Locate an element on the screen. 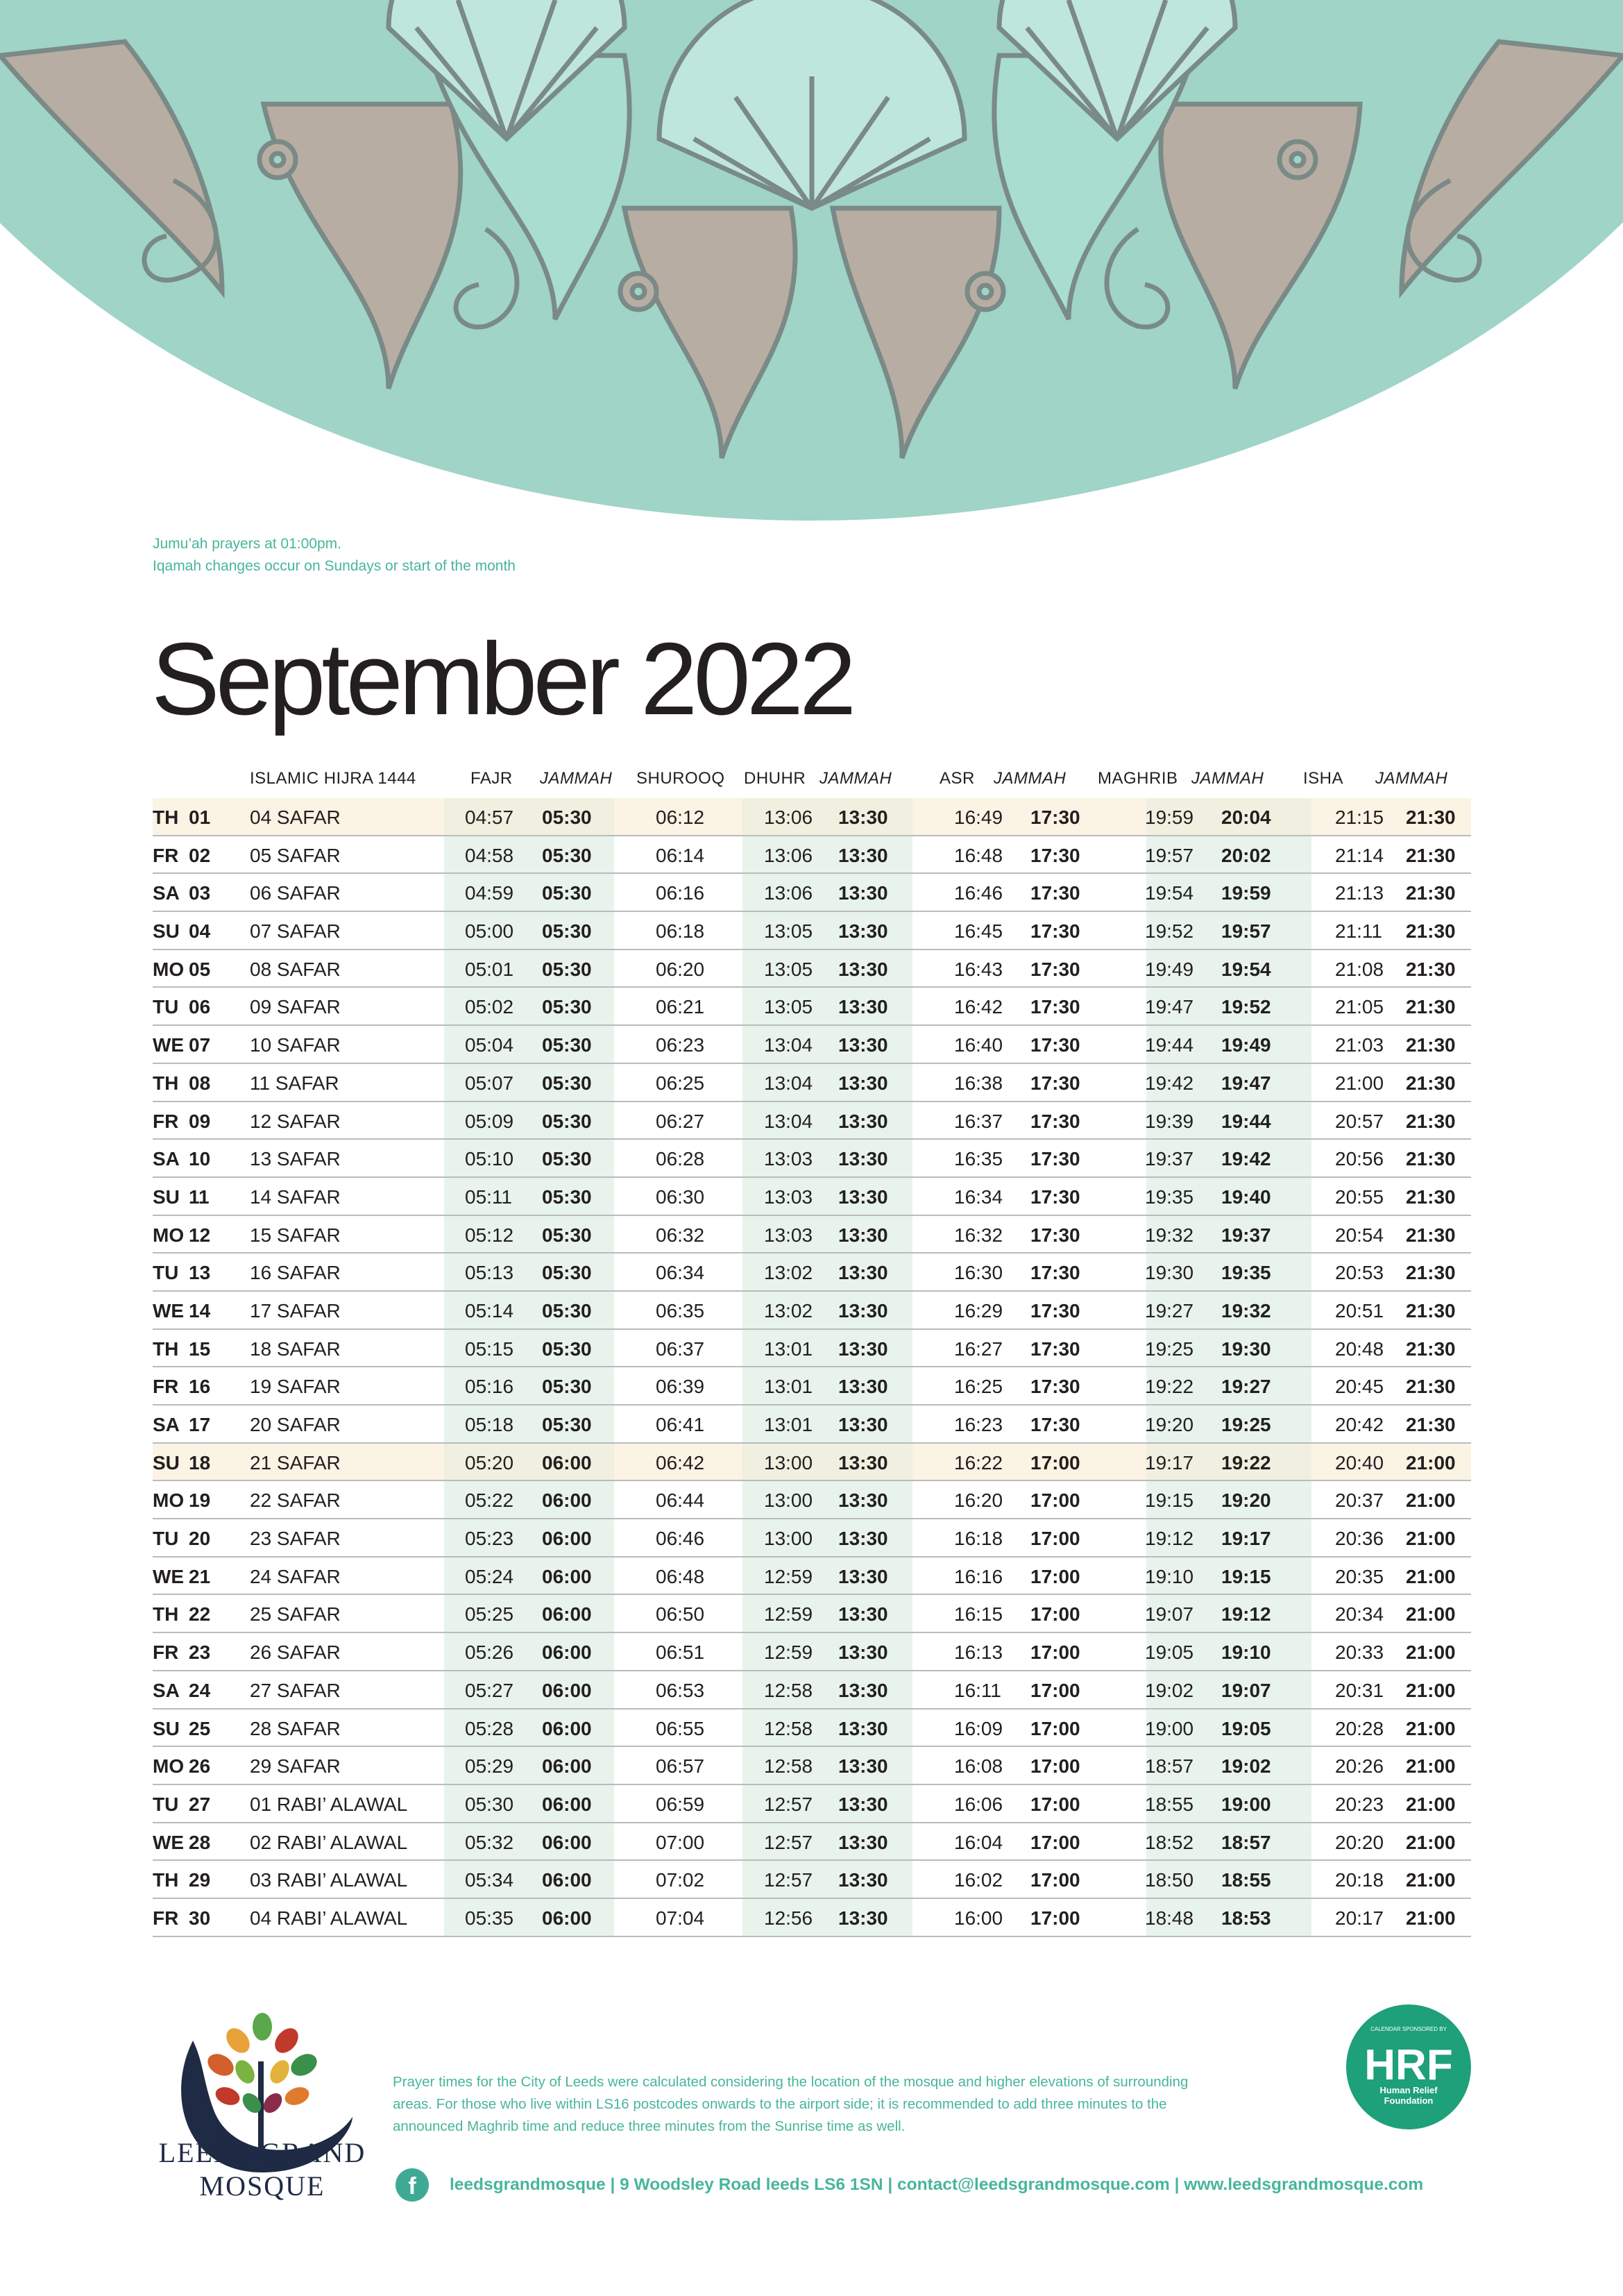  cell-maghrib: 19:05 is located at coordinates (1169, 1653).